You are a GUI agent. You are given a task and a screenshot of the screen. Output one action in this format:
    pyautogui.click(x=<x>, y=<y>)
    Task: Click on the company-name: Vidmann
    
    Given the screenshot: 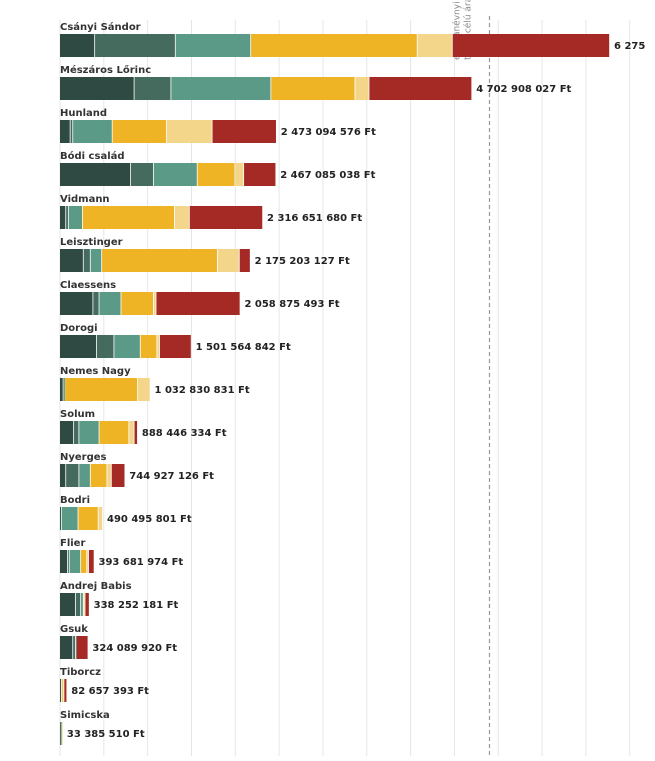 What is the action you would take?
    pyautogui.click(x=85, y=199)
    